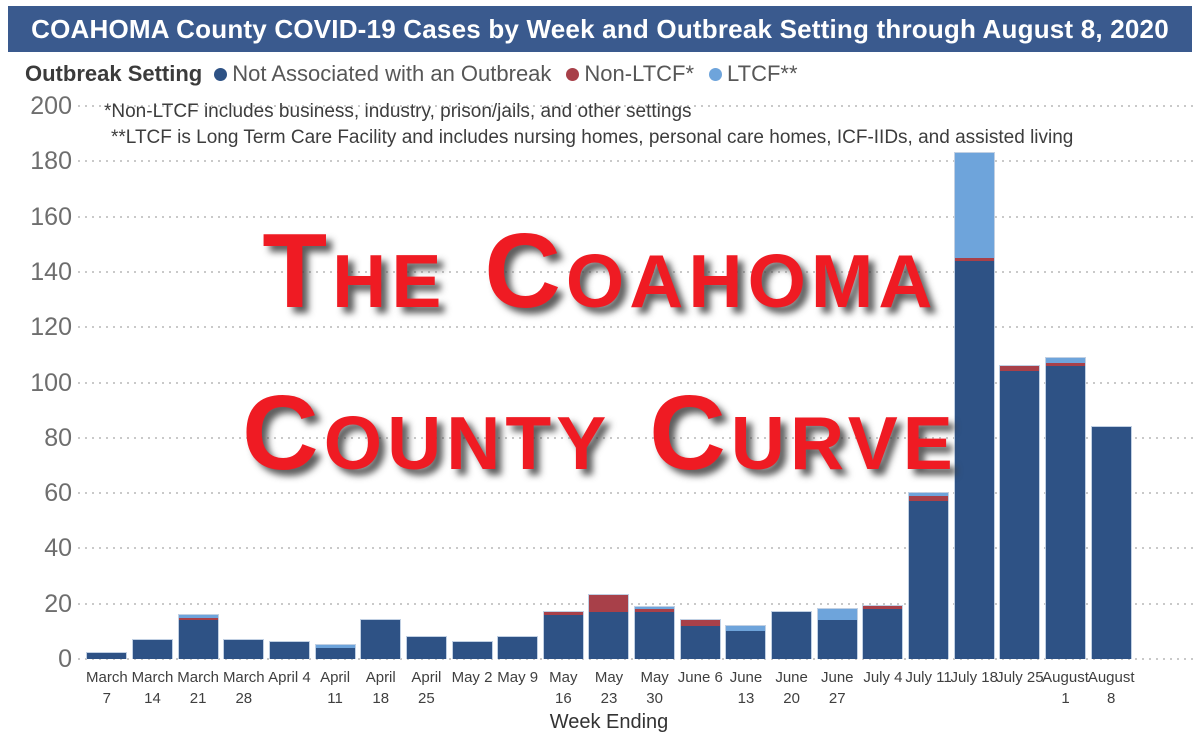 This screenshot has width=1200, height=750. I want to click on x-axis-label-march-28: March 28, so click(244, 688).